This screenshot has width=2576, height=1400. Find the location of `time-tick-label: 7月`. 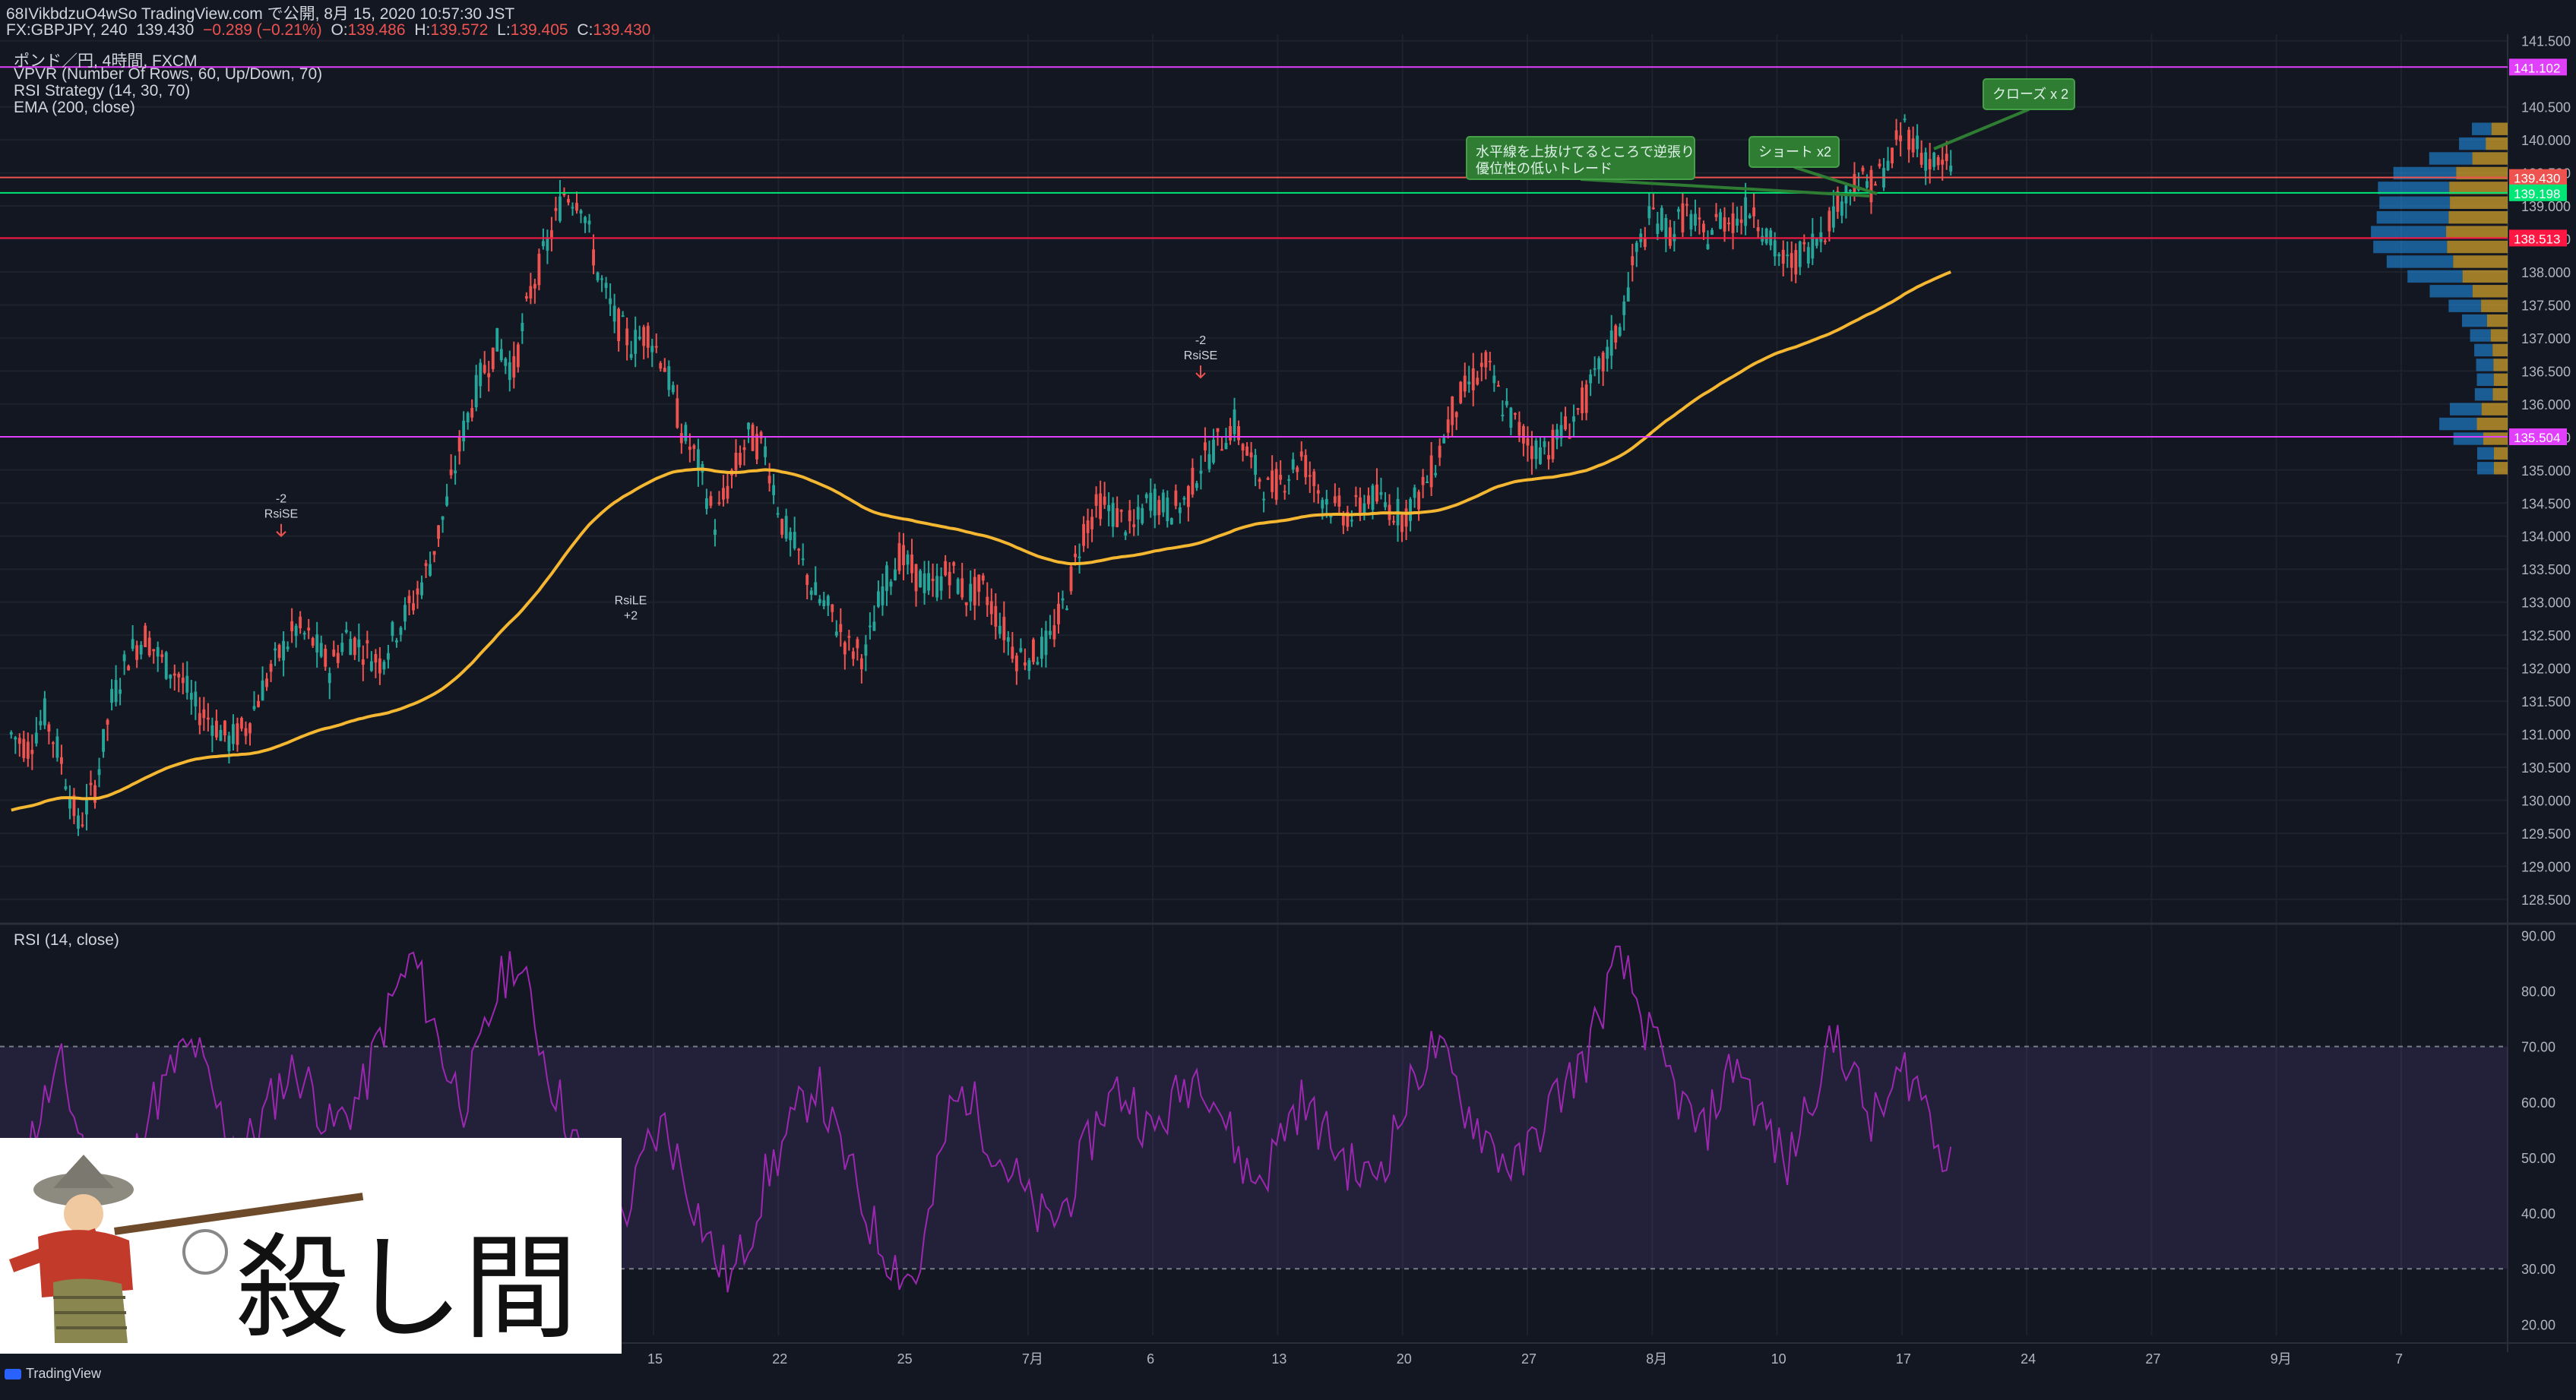

time-tick-label: 7月 is located at coordinates (1032, 1359).